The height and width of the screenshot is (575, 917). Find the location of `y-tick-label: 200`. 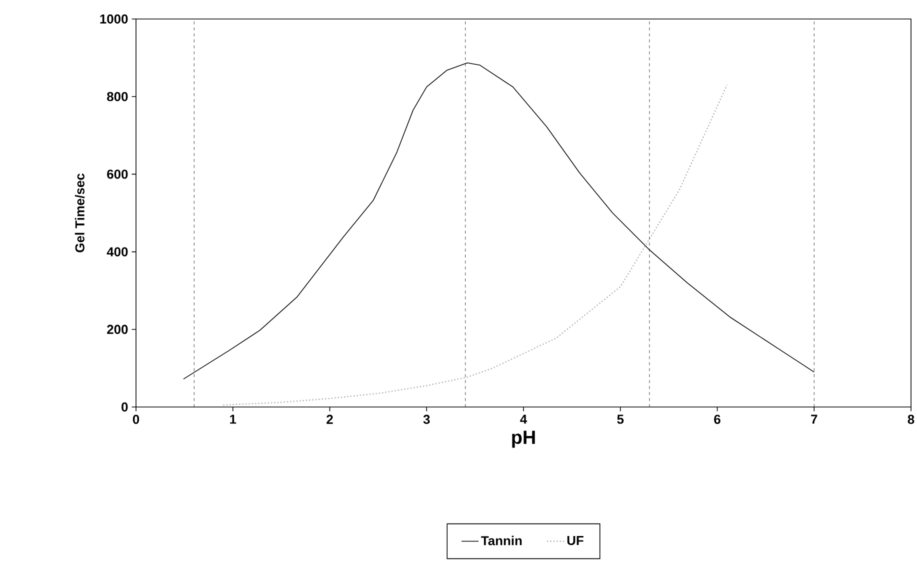

y-tick-label: 200 is located at coordinates (117, 329).